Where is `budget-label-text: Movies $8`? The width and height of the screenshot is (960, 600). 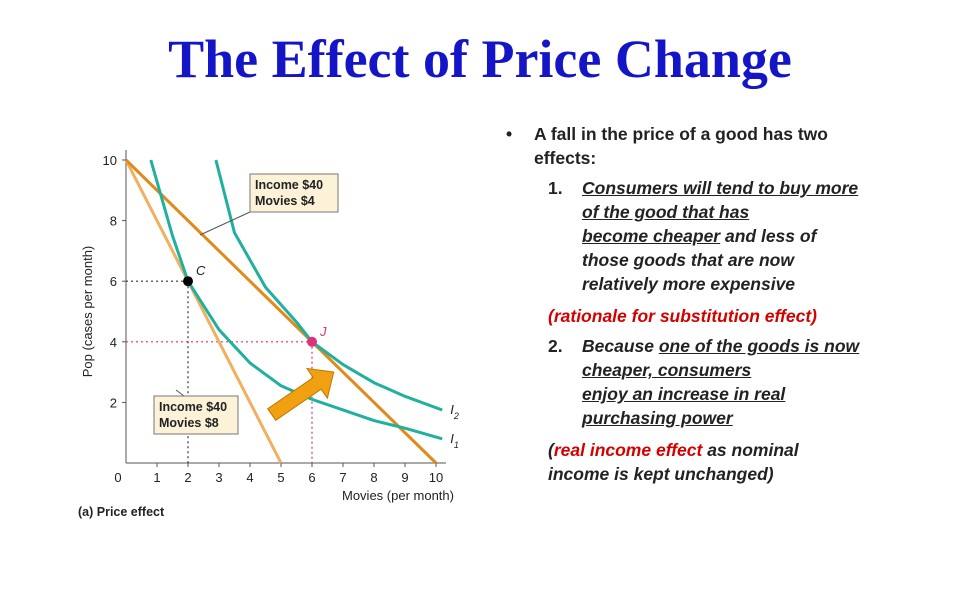 budget-label-text: Movies $8 is located at coordinates (189, 423).